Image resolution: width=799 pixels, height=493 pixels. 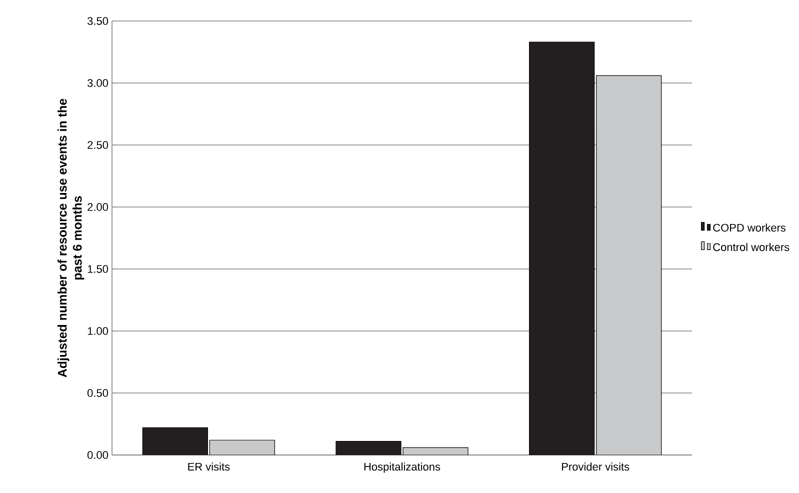 What do you see at coordinates (209, 466) in the screenshot?
I see `x-tick-label: ER visits` at bounding box center [209, 466].